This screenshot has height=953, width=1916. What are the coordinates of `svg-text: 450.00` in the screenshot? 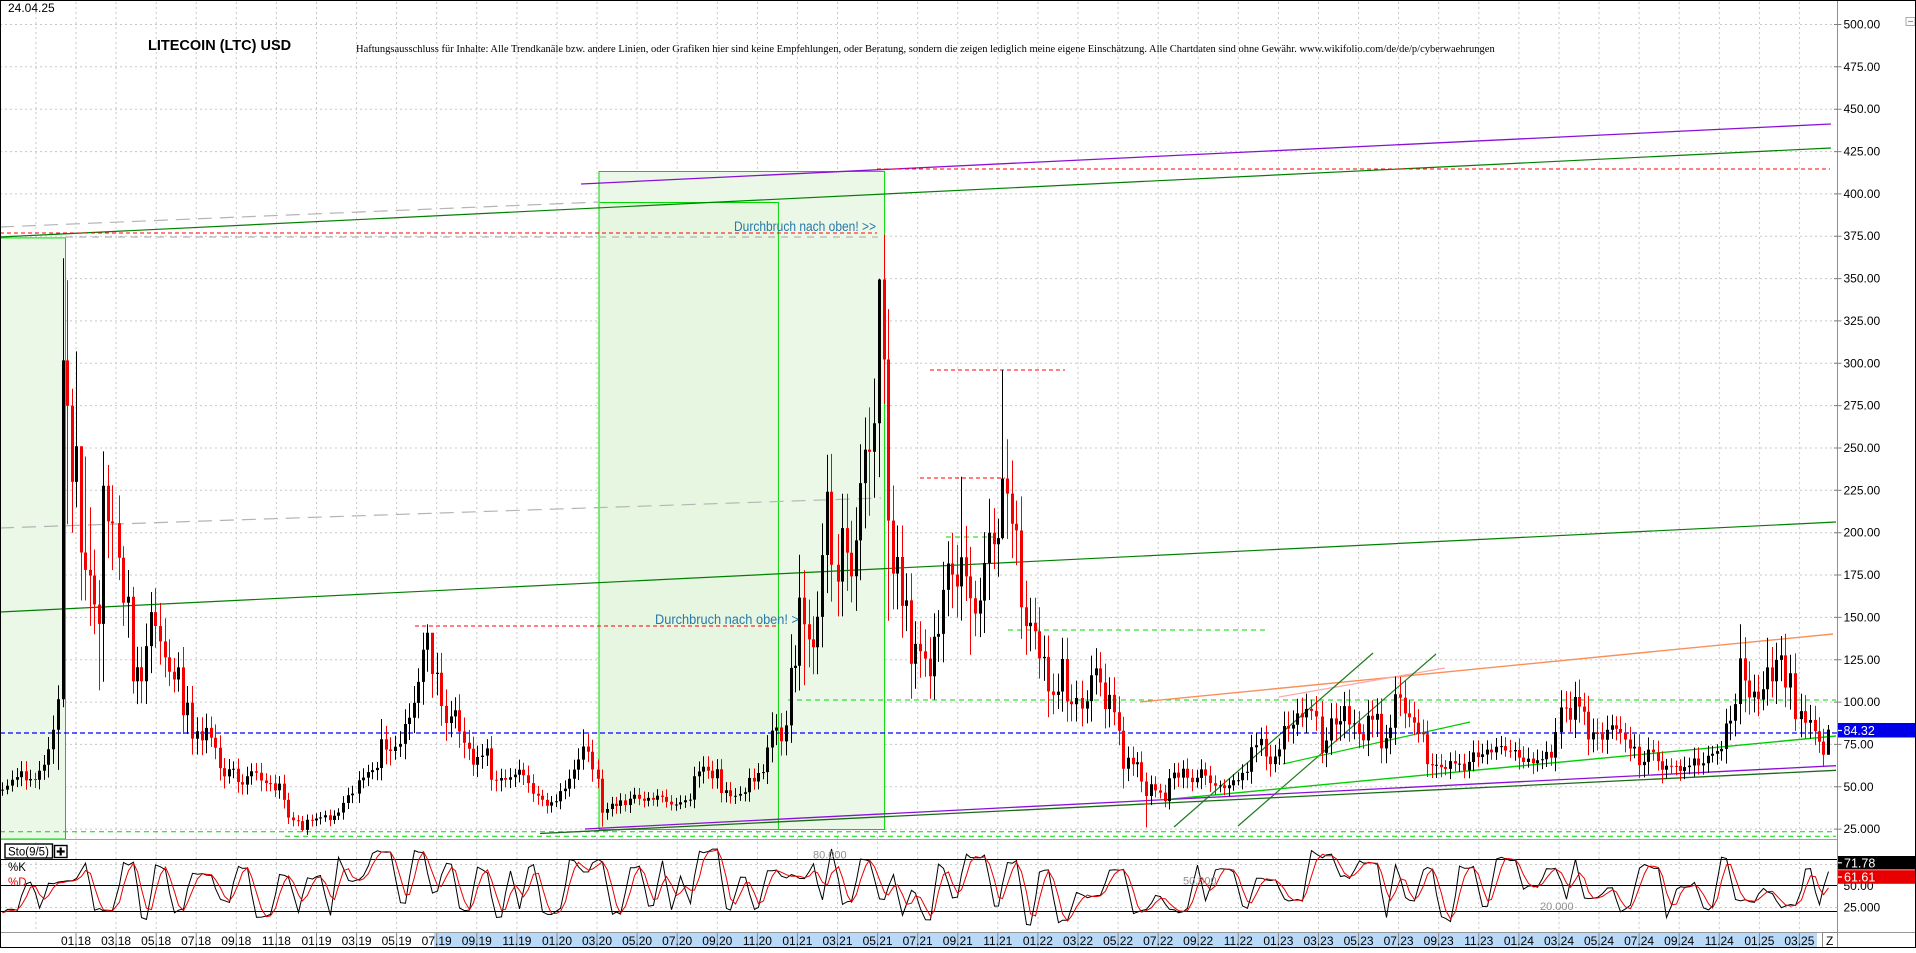 It's located at (1862, 109).